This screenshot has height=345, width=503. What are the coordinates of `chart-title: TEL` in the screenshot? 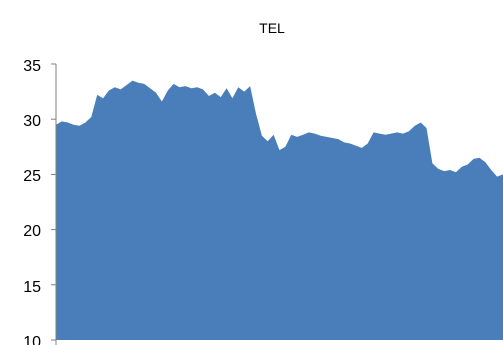 It's located at (272, 28).